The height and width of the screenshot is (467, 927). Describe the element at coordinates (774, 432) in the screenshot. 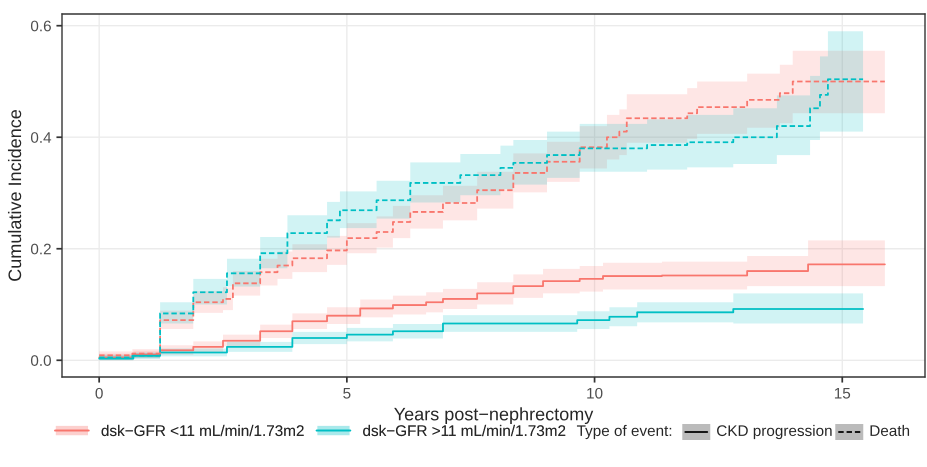

I see `text: CKD progression` at that location.